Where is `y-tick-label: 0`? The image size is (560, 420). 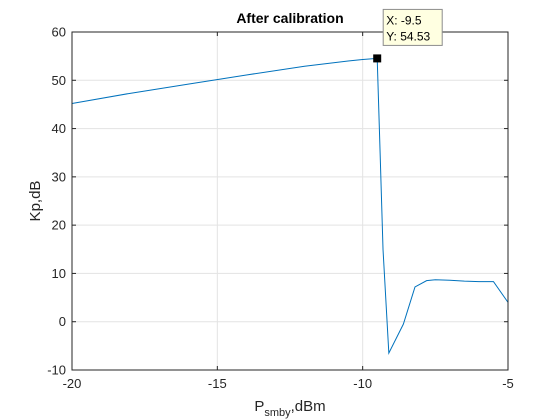 y-tick-label: 0 is located at coordinates (62, 321).